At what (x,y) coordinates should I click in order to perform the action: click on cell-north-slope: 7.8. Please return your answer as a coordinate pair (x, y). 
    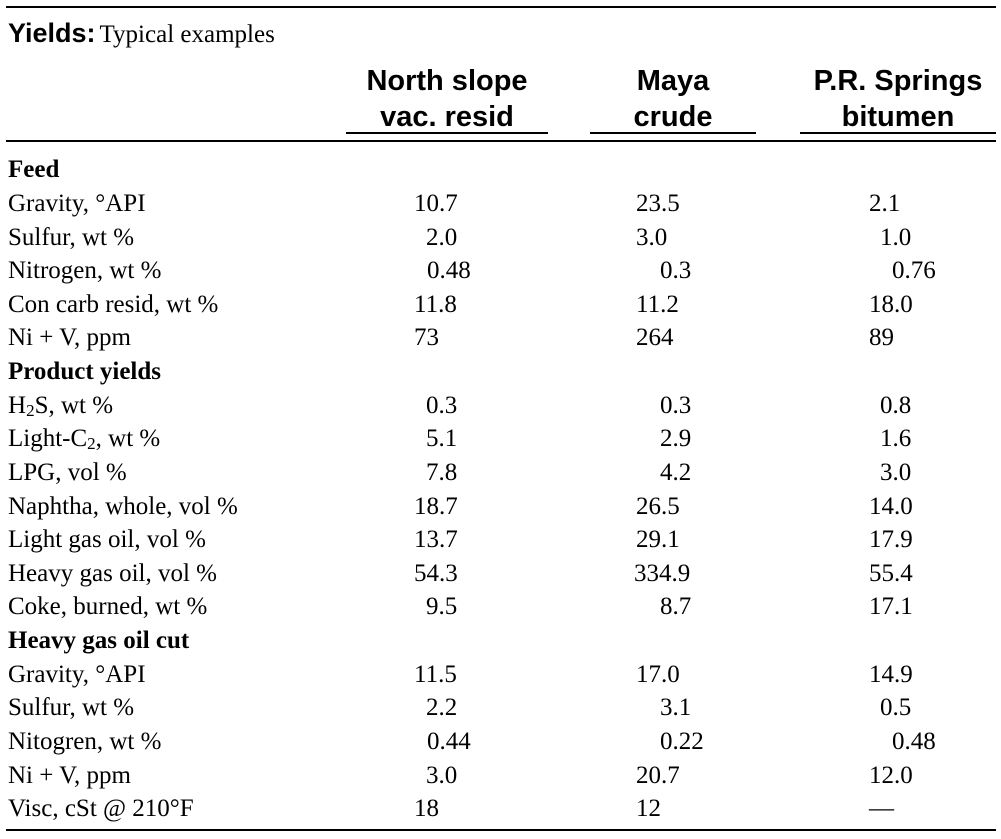
    Looking at the image, I should click on (442, 472).